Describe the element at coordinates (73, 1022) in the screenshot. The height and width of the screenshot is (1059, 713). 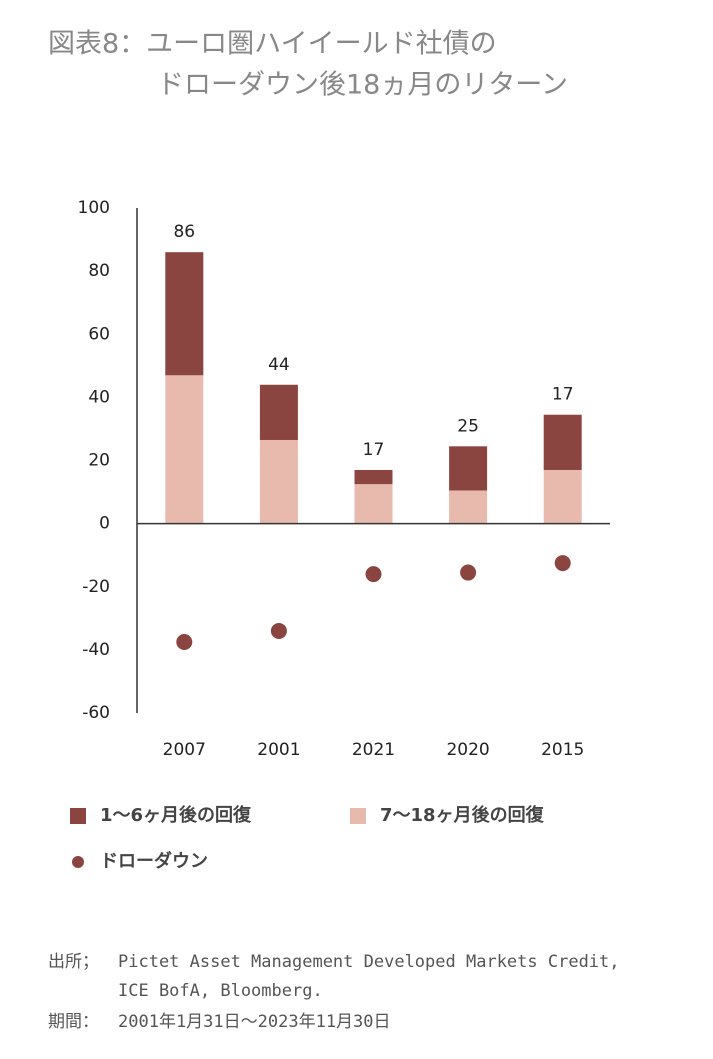
I see `period-label: 期間：` at that location.